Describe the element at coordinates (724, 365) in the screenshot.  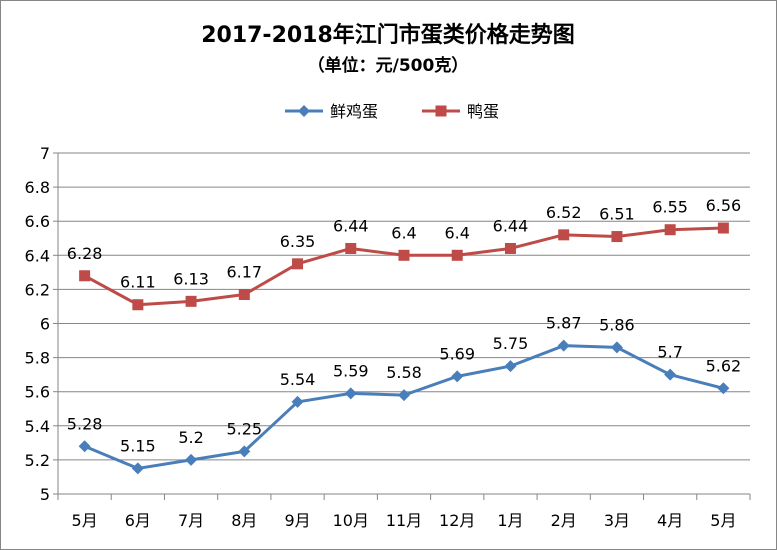
I see `data-label: 5.62` at that location.